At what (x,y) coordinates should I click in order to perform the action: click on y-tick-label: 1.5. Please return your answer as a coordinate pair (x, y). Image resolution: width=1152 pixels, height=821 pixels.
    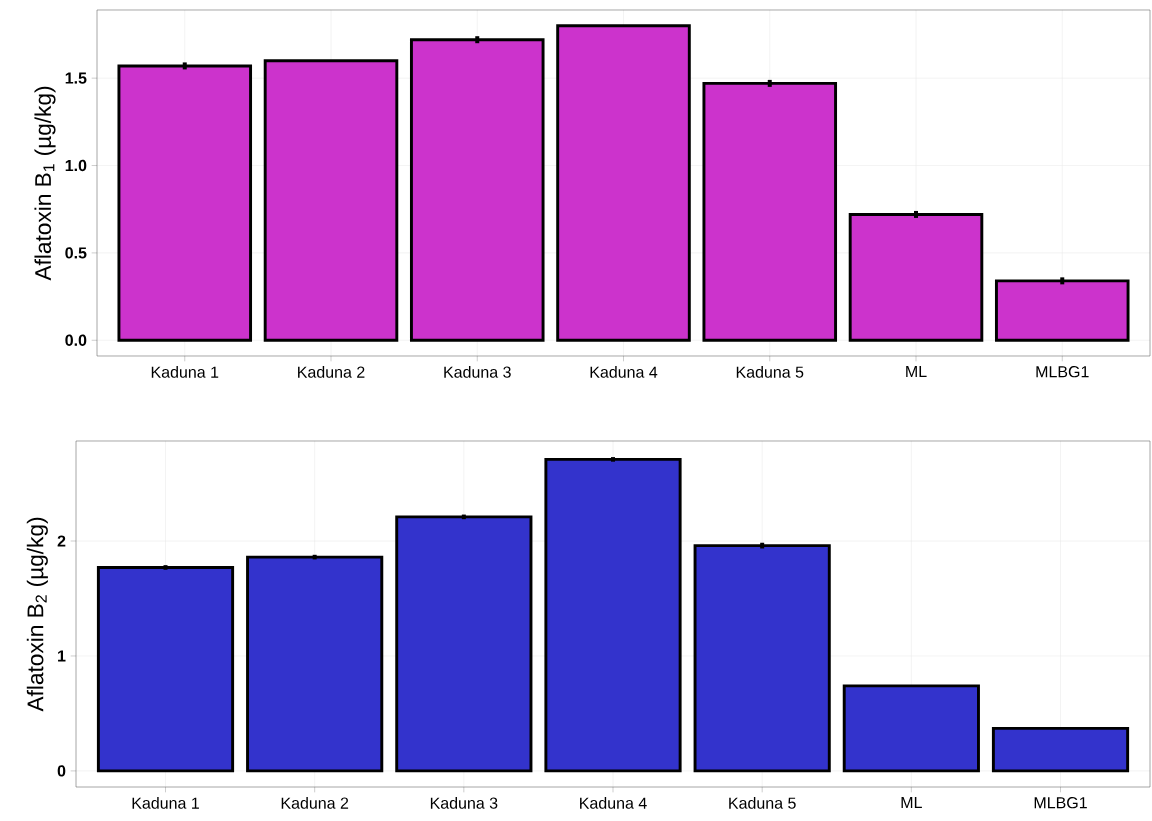
    Looking at the image, I should click on (76, 78).